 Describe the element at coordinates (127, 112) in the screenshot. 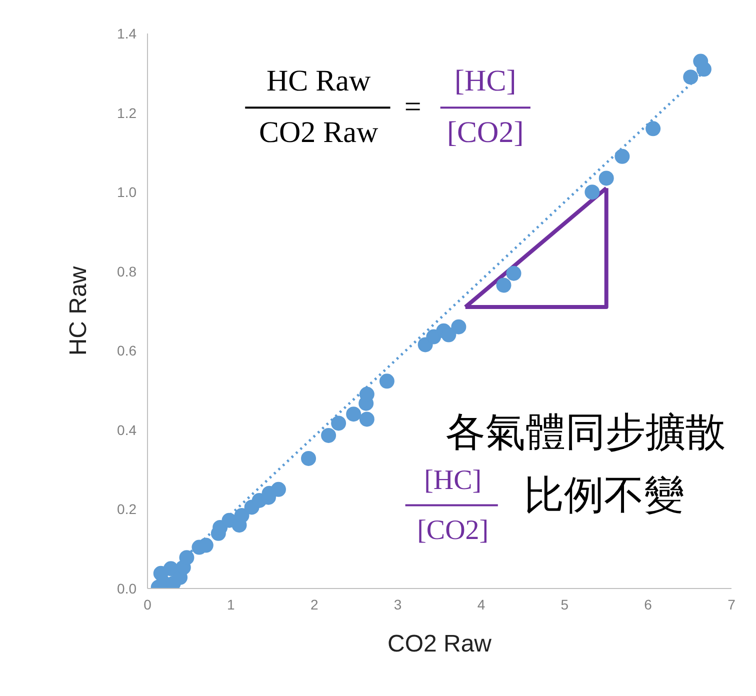

I see `y-tick-label: 1.2` at that location.